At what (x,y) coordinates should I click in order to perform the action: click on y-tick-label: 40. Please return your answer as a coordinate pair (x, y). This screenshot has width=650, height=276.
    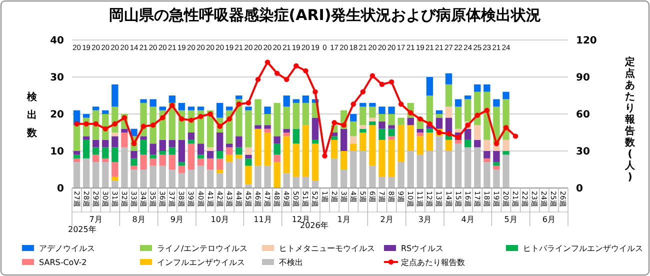
    Looking at the image, I should click on (57, 41).